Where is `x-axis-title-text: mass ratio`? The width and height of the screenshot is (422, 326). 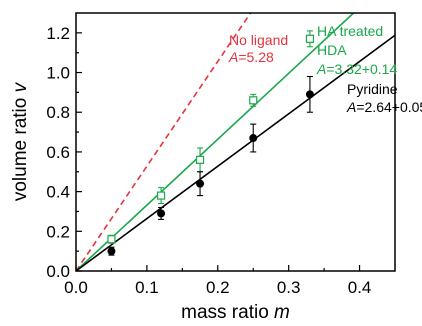
x-axis-title-text: mass ratio is located at coordinates (227, 312).